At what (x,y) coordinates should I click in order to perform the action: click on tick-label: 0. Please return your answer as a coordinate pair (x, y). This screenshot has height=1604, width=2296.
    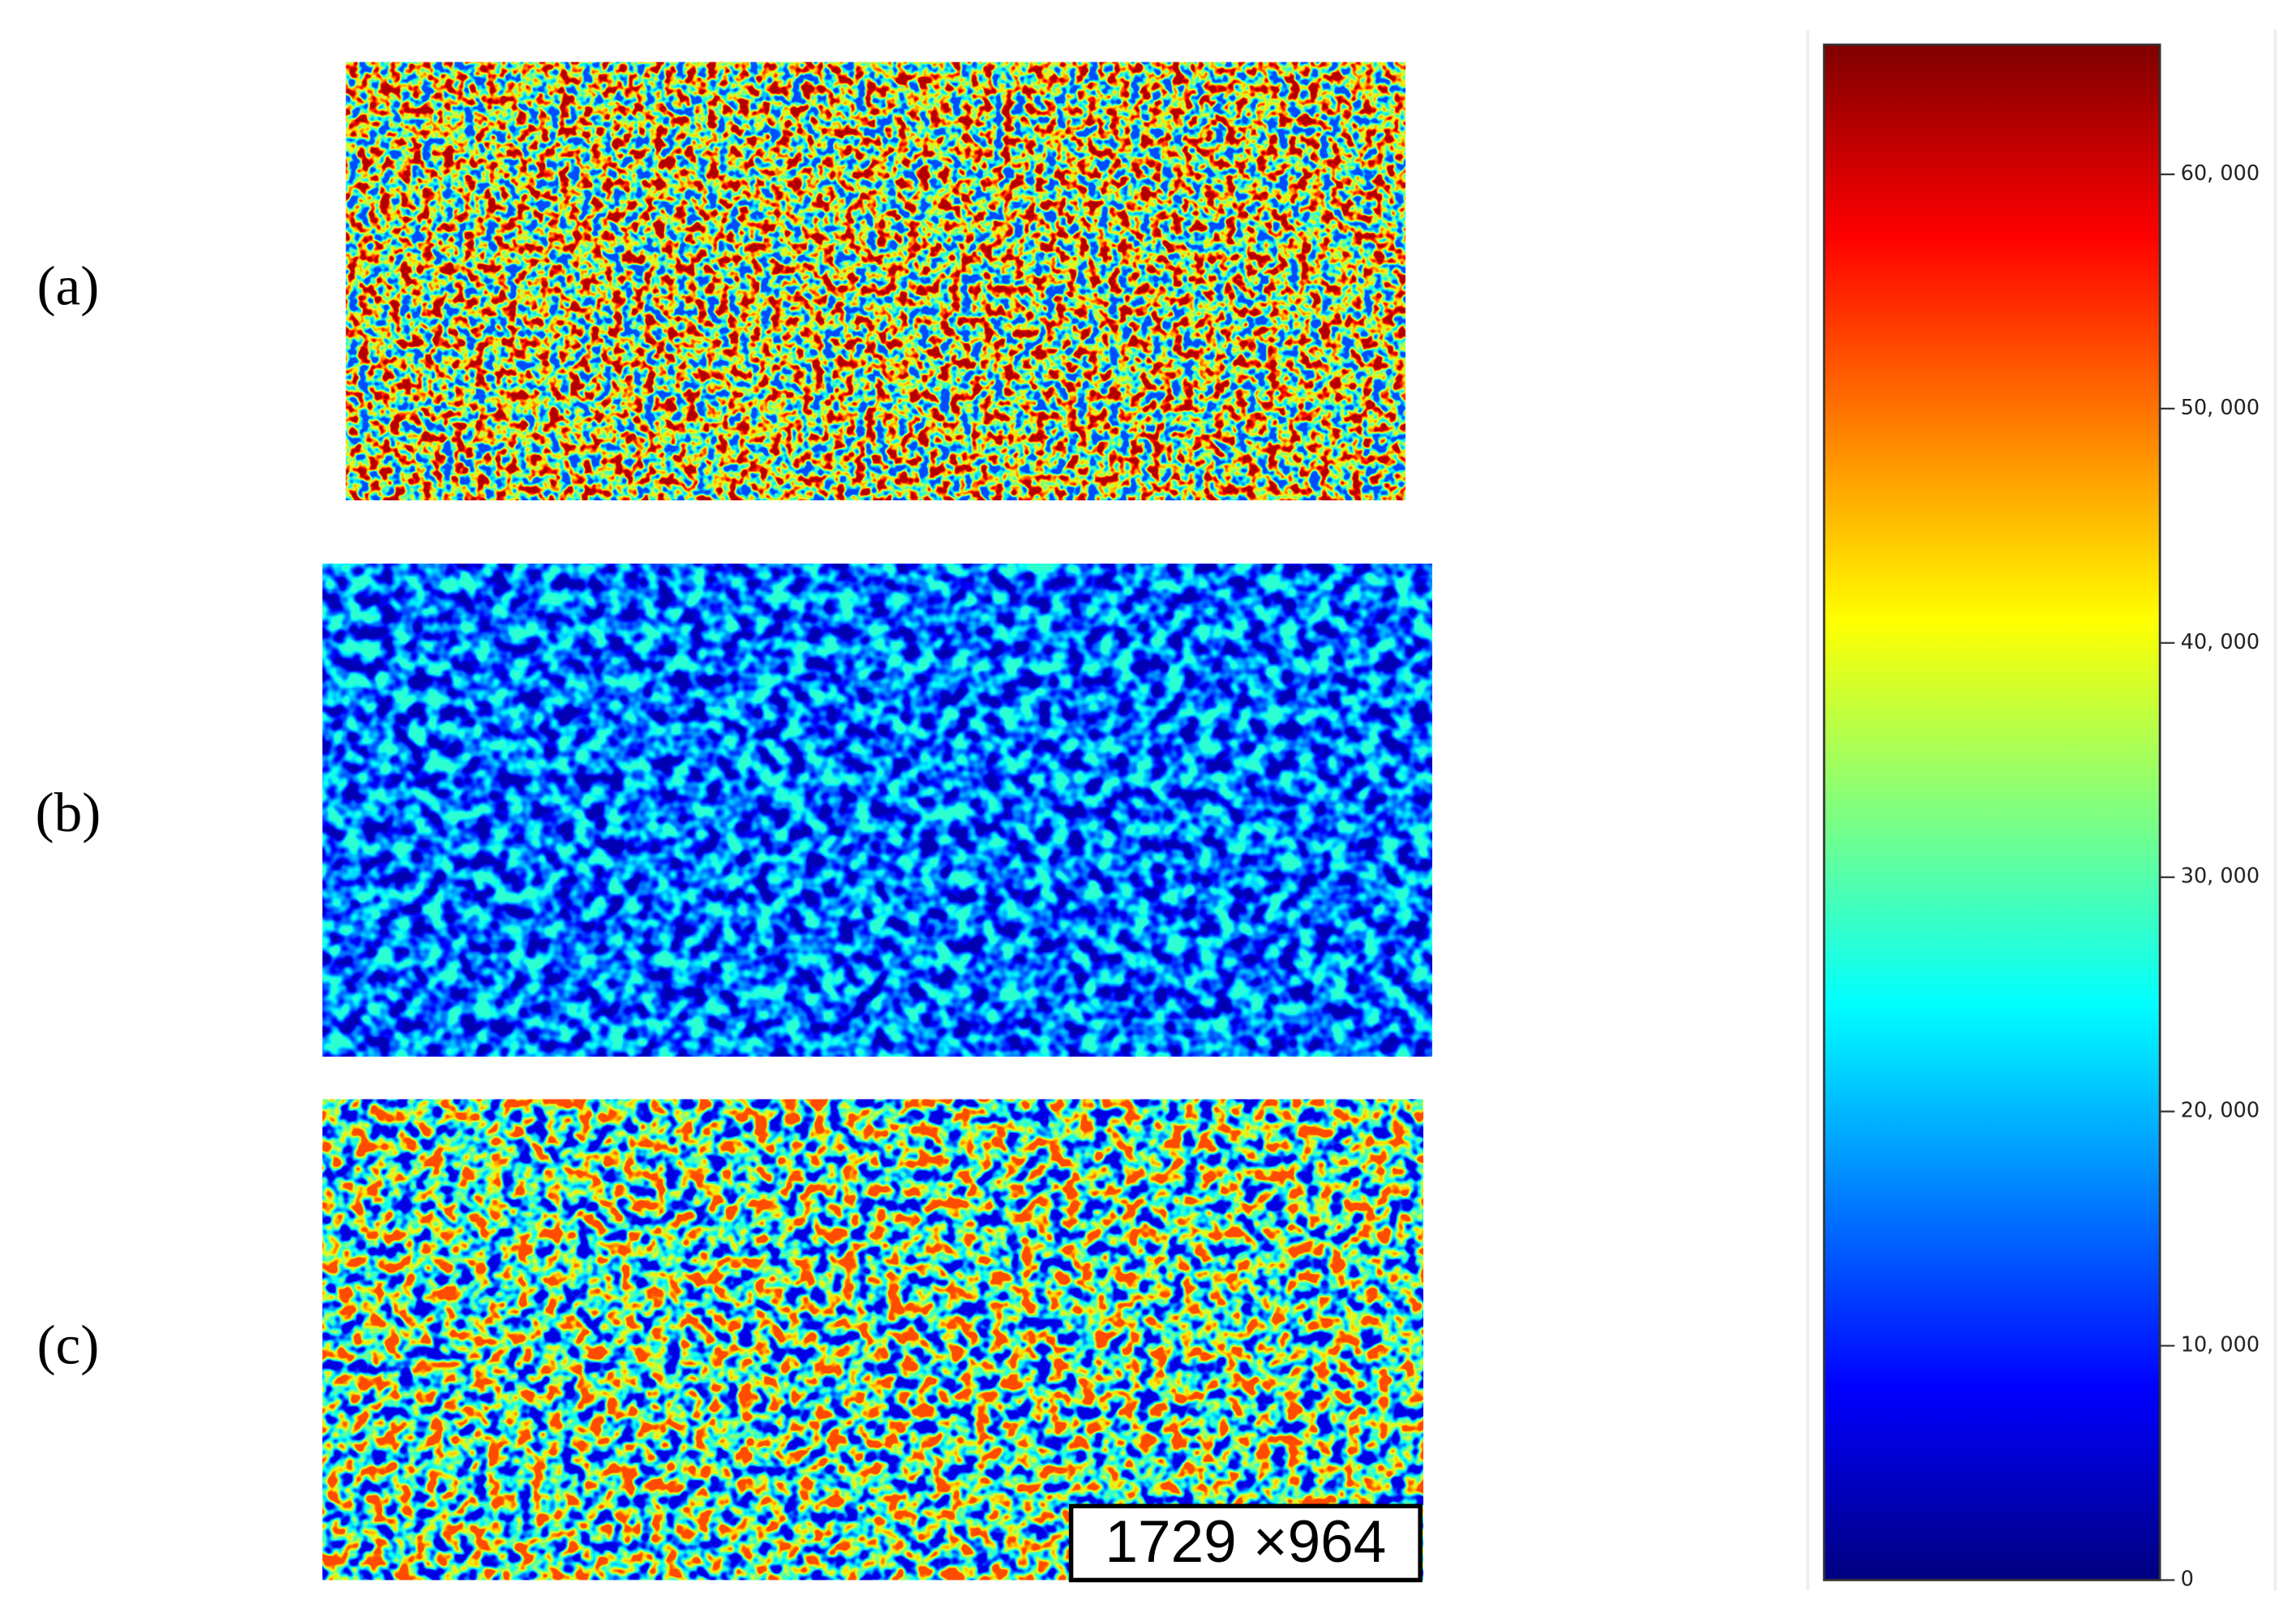
    Looking at the image, I should click on (2187, 1579).